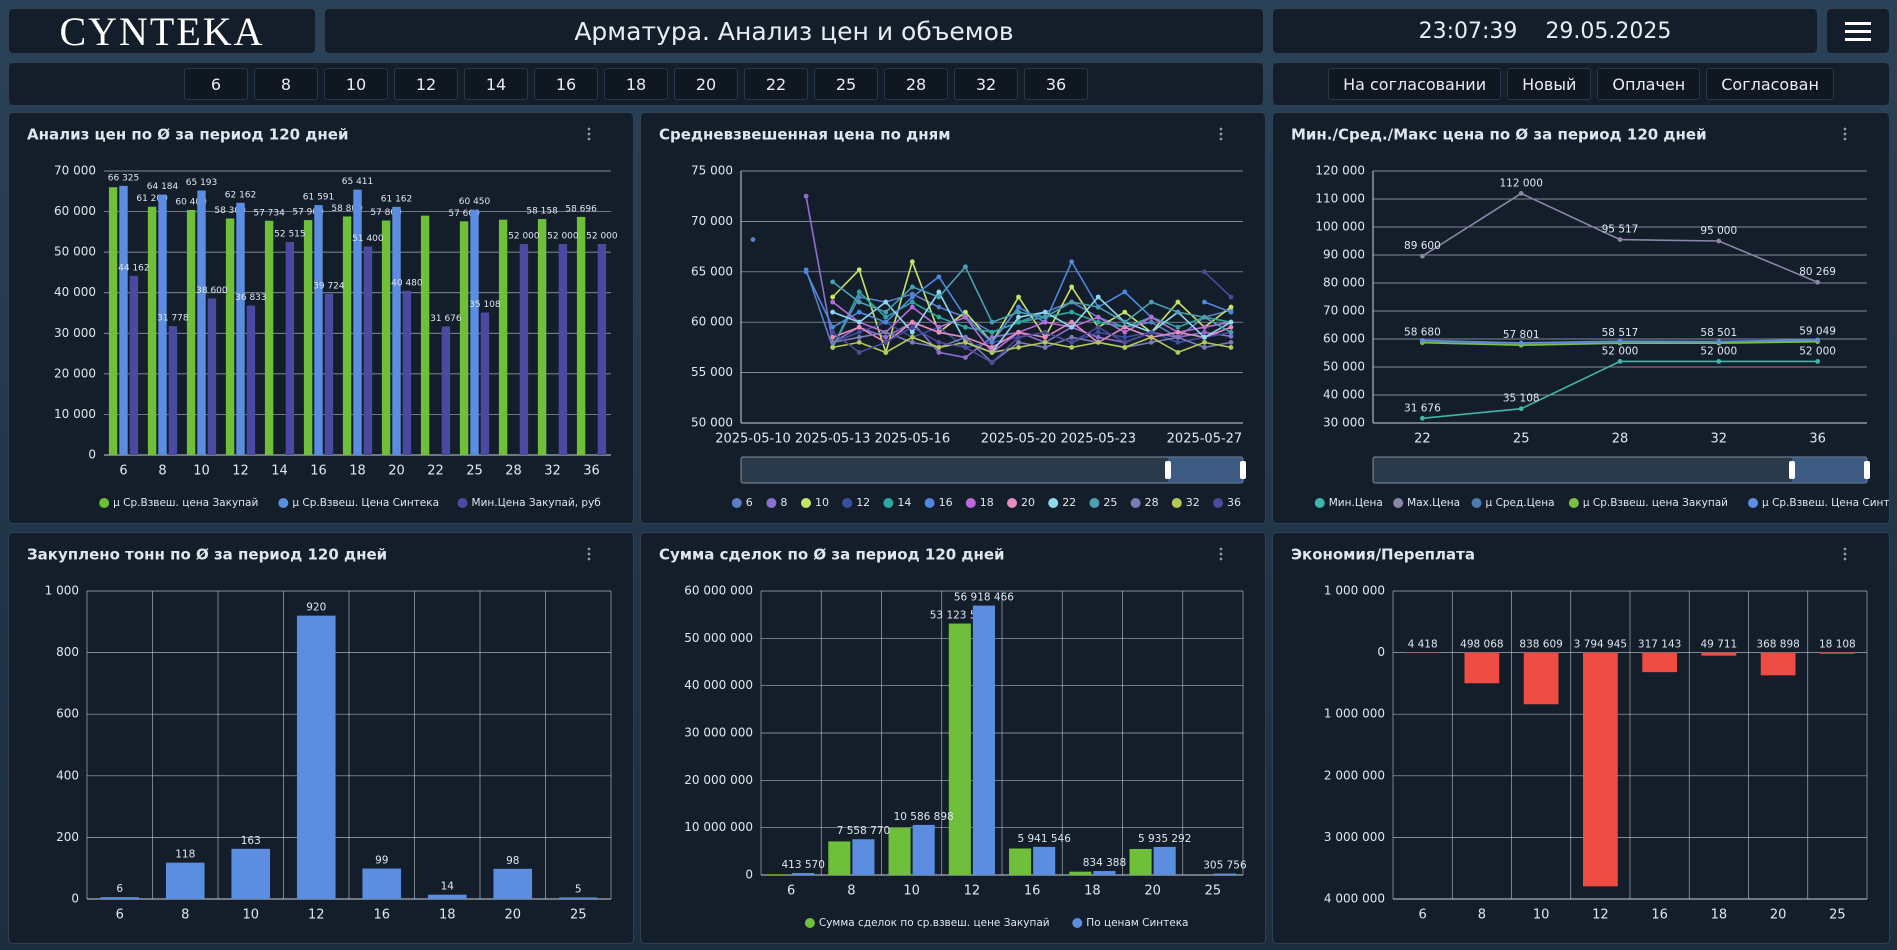 This screenshot has height=950, width=1897. I want to click on diameter-button: 18, so click(636, 84).